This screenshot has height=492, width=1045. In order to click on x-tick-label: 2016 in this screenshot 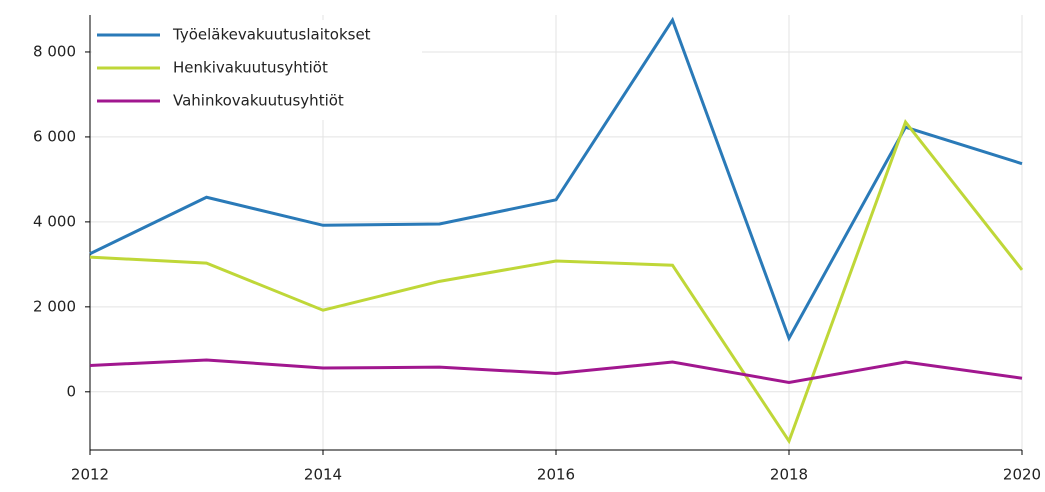, I will do `click(556, 475)`.